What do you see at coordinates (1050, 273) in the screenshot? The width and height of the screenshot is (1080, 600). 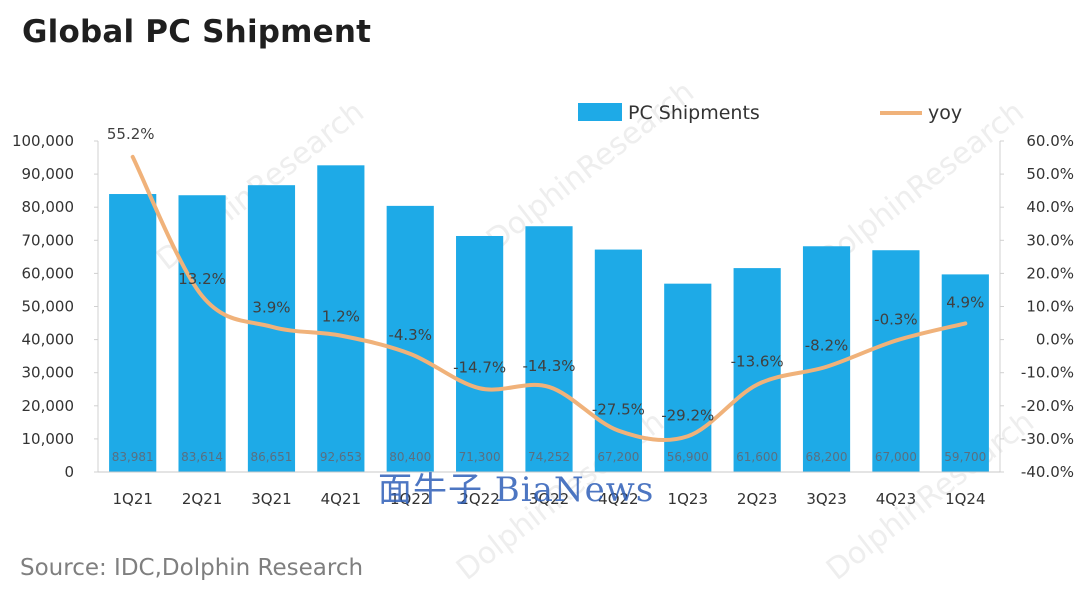 I see `y-tick-label-right: 20.0%` at bounding box center [1050, 273].